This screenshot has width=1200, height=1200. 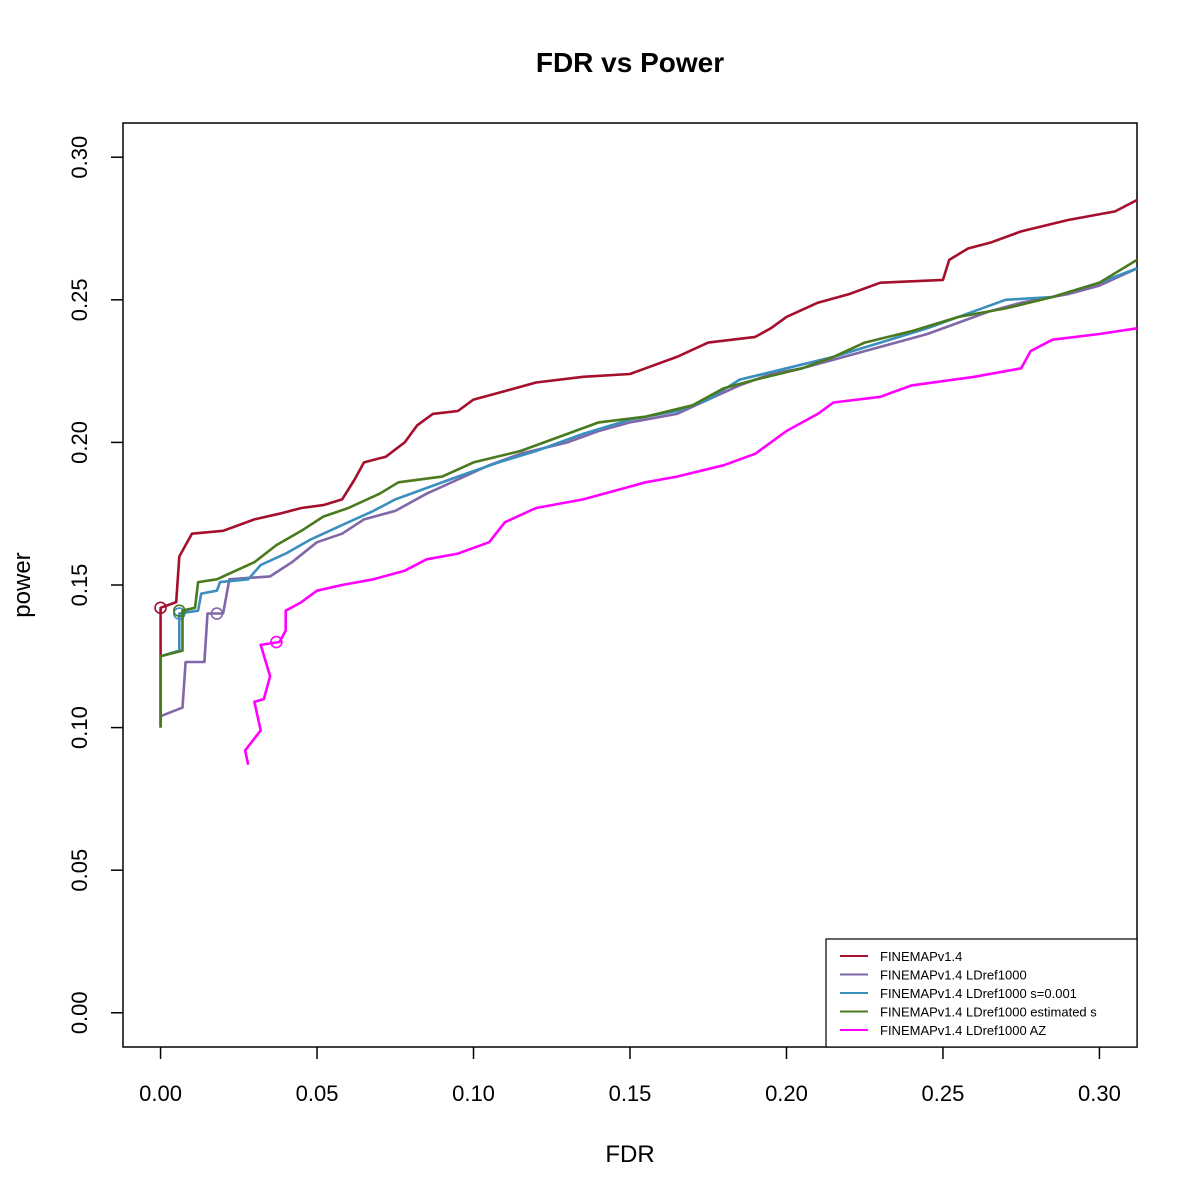 What do you see at coordinates (943, 1093) in the screenshot?
I see `x-tick-label: 0.25` at bounding box center [943, 1093].